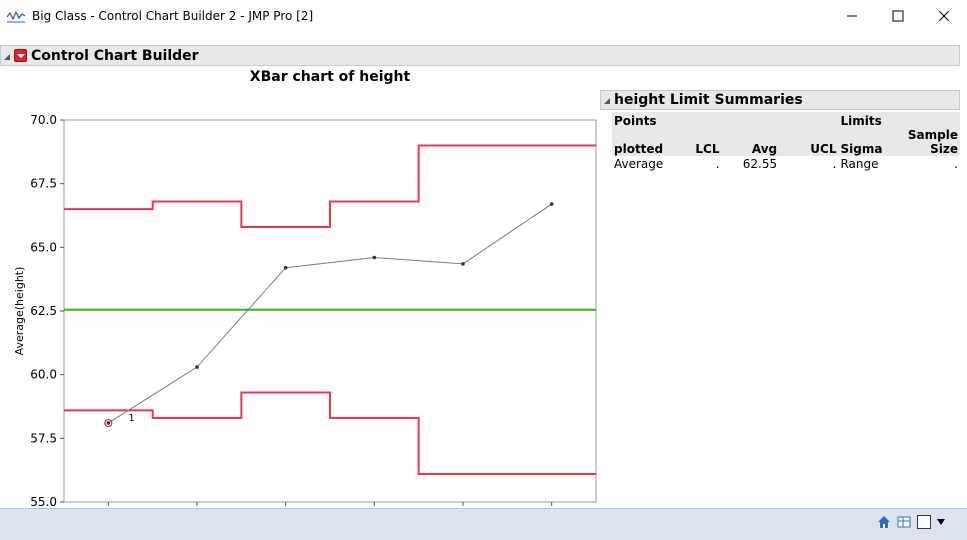 This screenshot has width=967, height=540. Describe the element at coordinates (786, 164) in the screenshot. I see `table-row: Average . 62.55 . Range .` at that location.